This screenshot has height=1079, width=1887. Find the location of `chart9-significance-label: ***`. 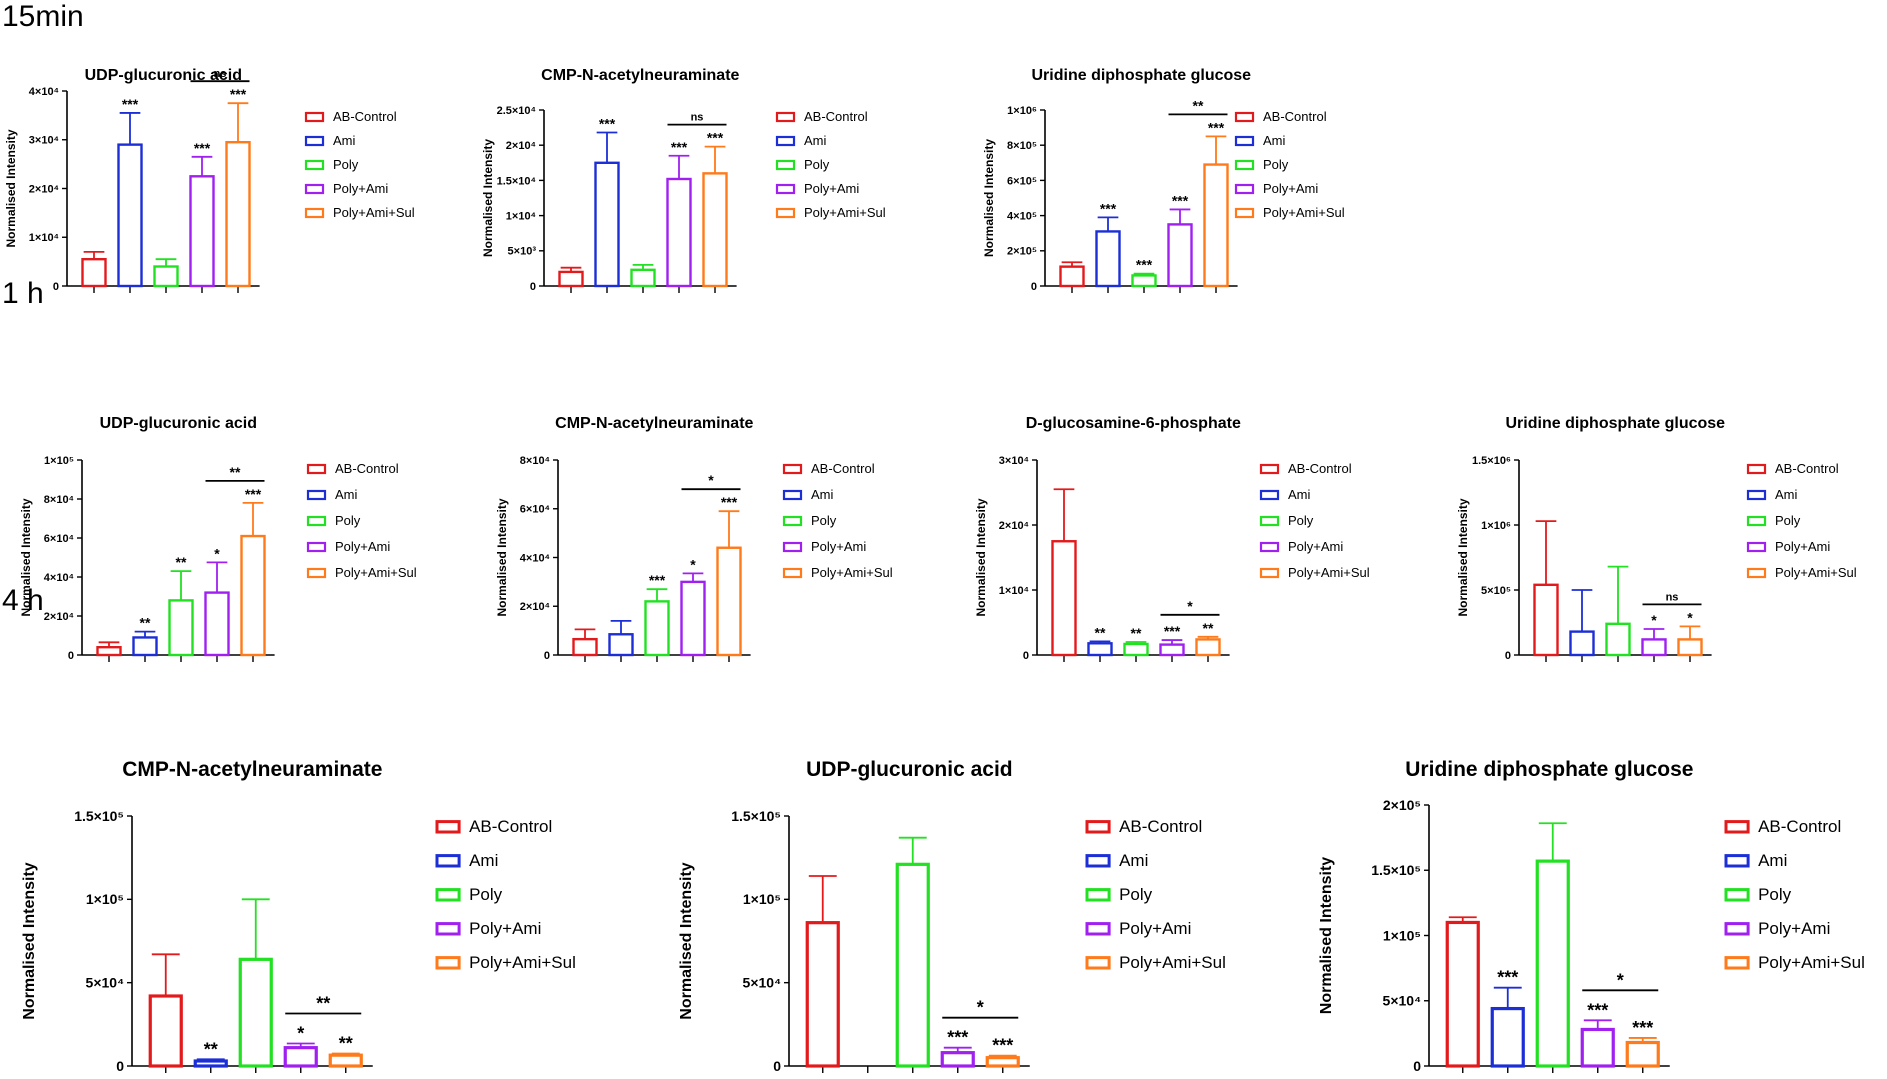

chart9-significance-label: *** is located at coordinates (957, 1038).